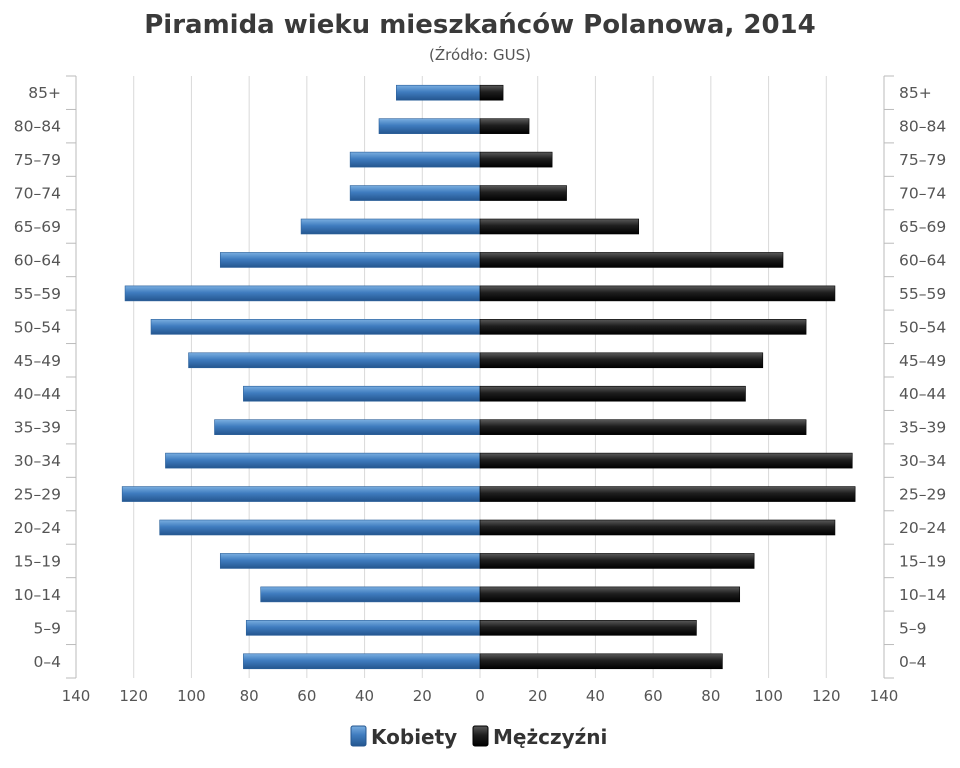  I want to click on right-category-label: 15–19, so click(922, 561).